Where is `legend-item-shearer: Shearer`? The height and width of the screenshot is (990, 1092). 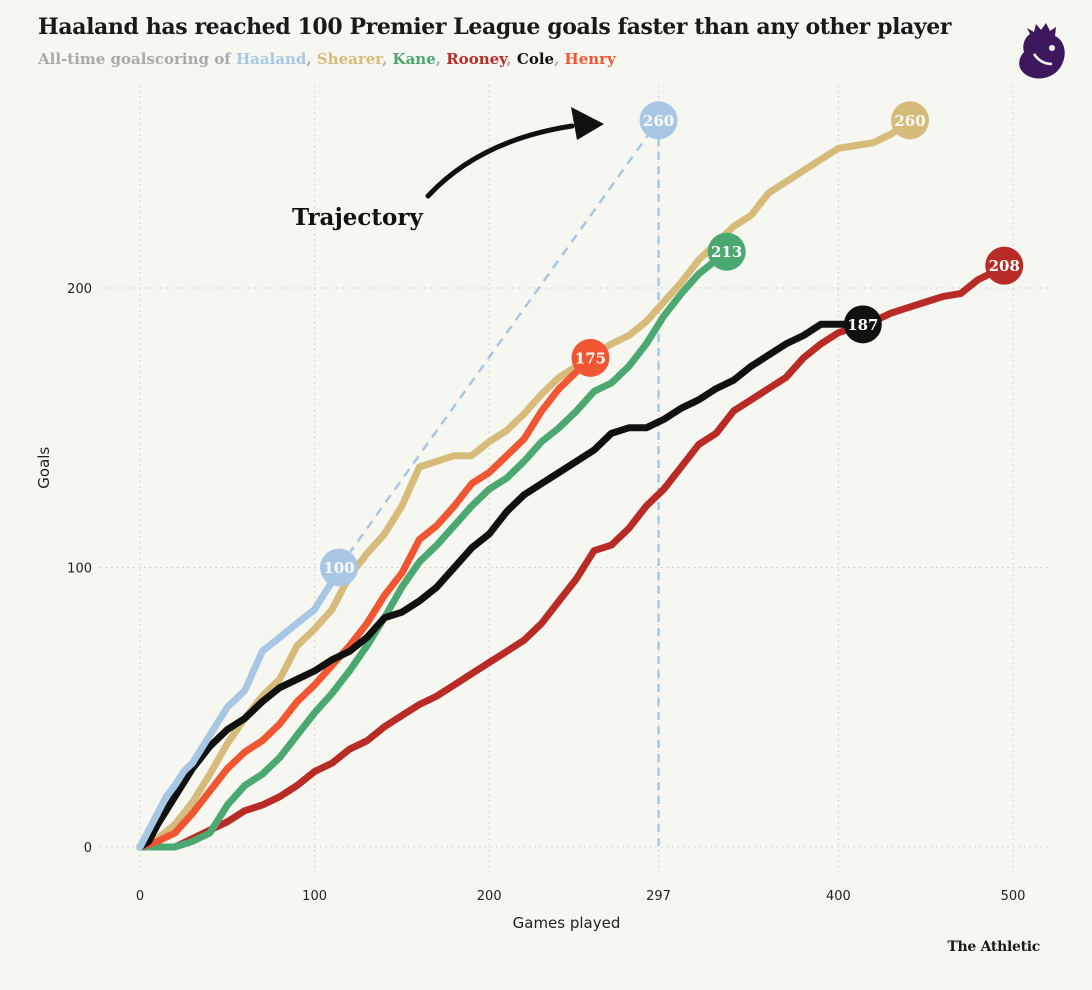 legend-item-shearer: Shearer is located at coordinates (349, 59).